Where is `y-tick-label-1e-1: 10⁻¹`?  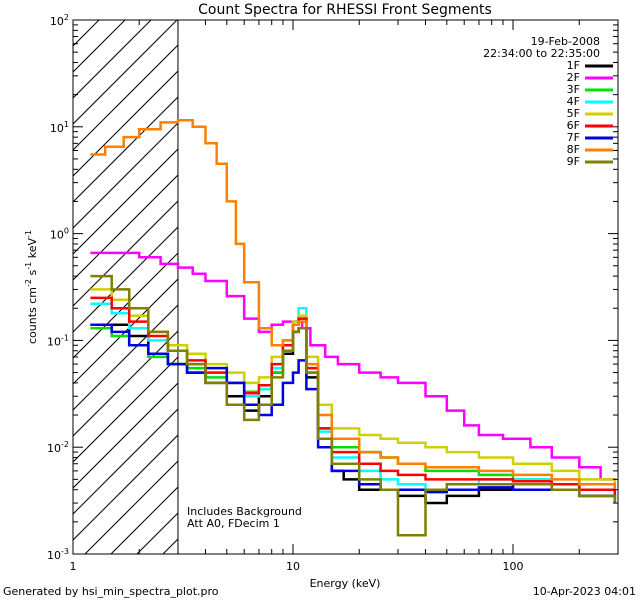
y-tick-label-1e-1: 10⁻¹ is located at coordinates (58, 340).